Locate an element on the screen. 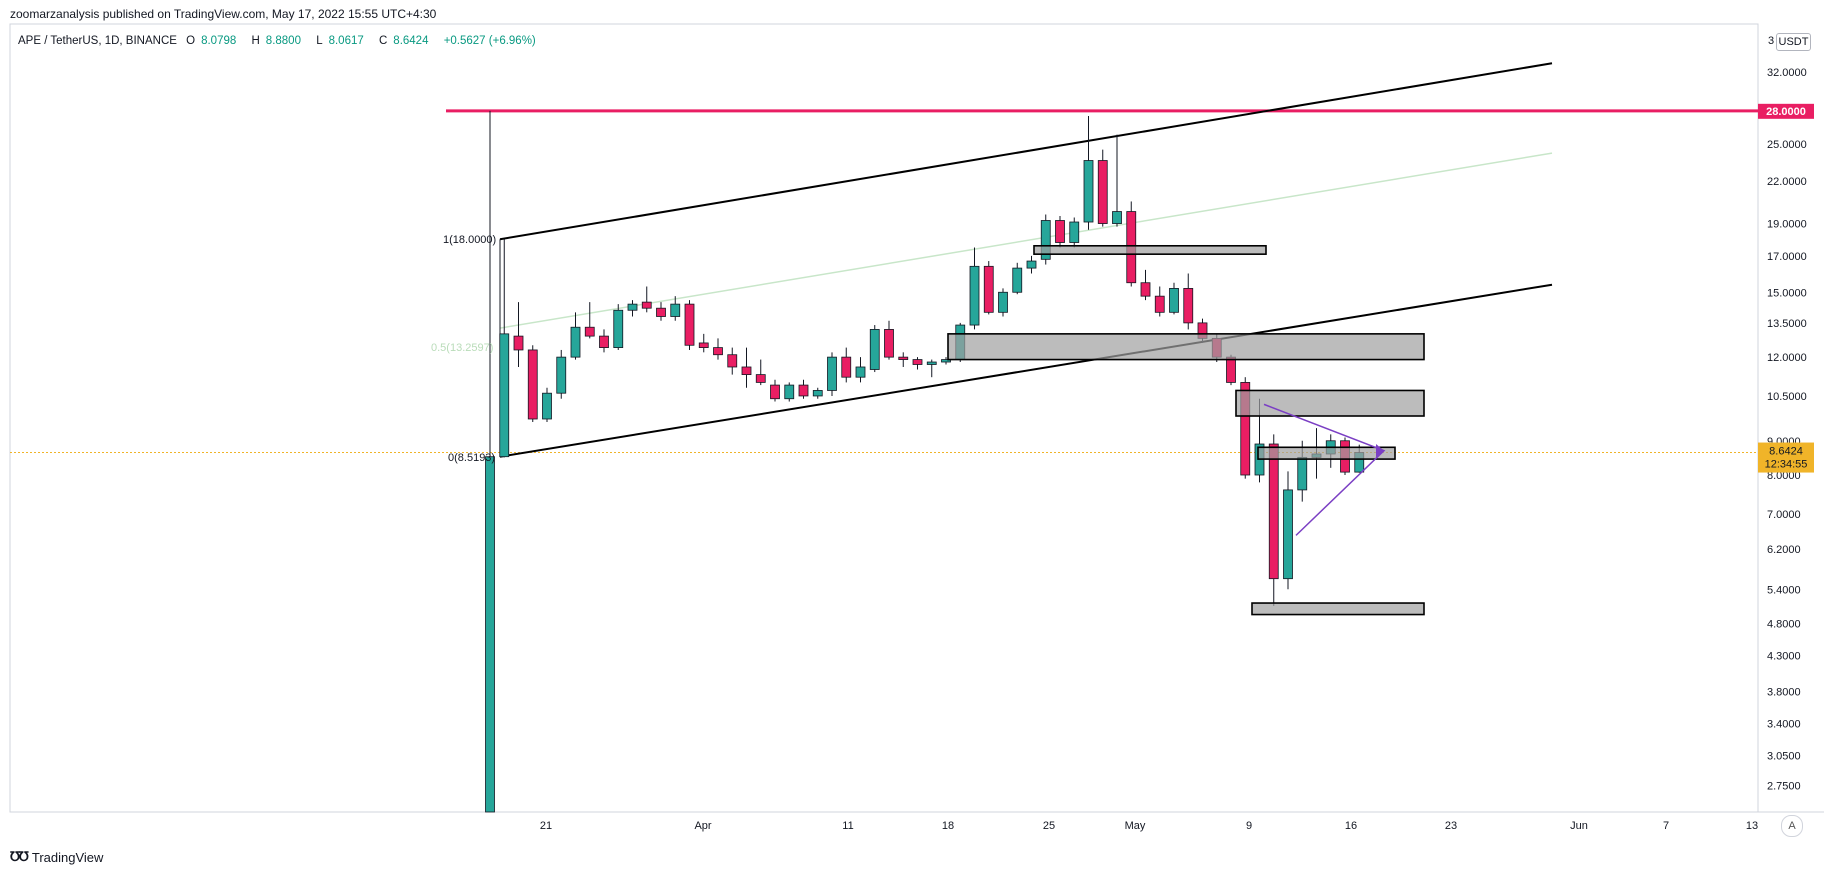 The height and width of the screenshot is (875, 1834). ohlc-close: C 8.6424 is located at coordinates (403, 41).